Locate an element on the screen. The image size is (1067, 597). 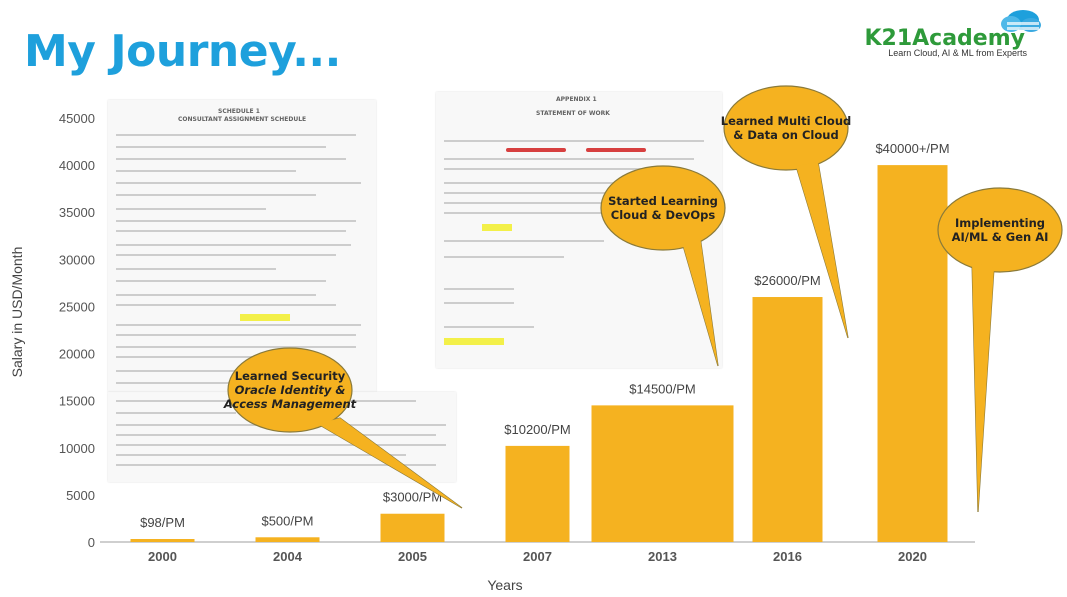
callout-text: Learned Multi Cloud is located at coordinates (786, 121).